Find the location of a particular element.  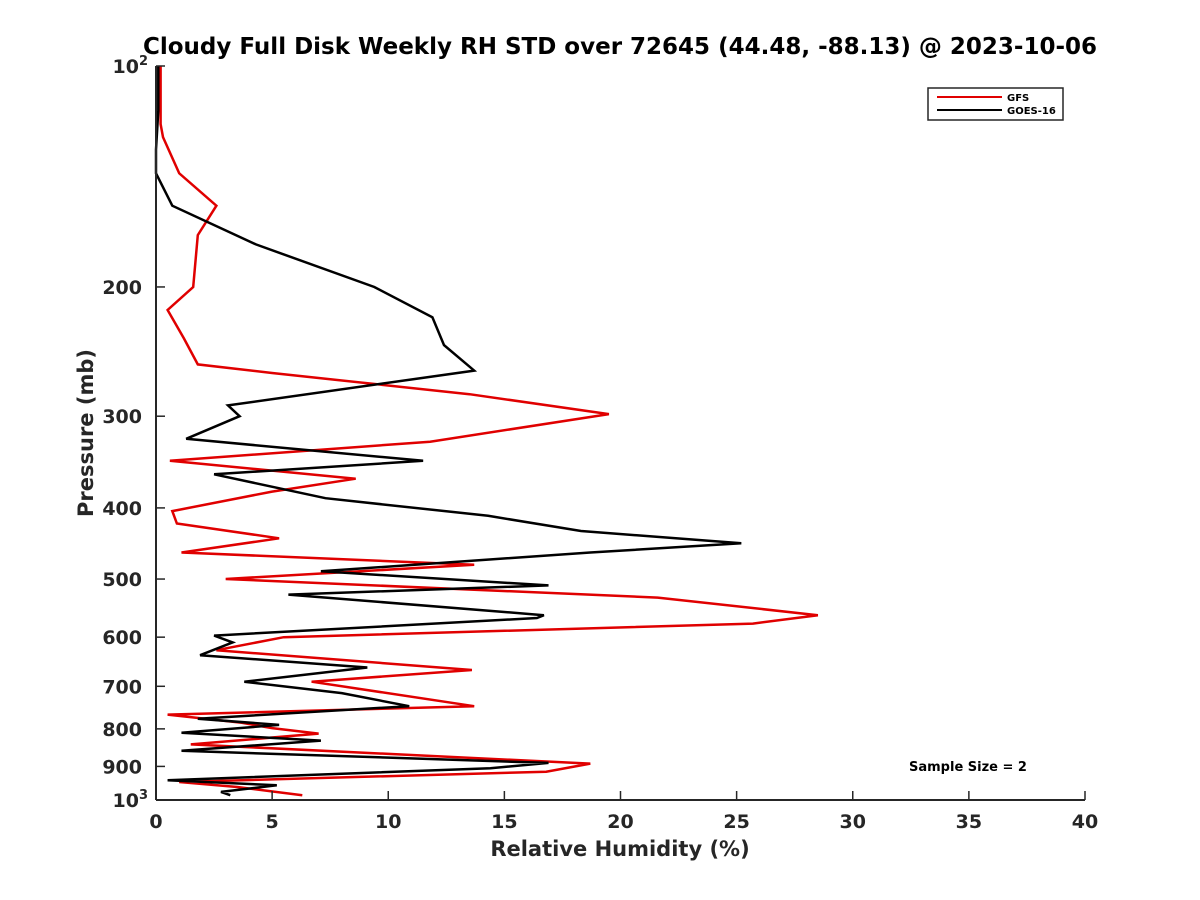

y-axis-ticks: 10² 200 300 400 500 600 700 800 900 10³ is located at coordinates (133, 433).